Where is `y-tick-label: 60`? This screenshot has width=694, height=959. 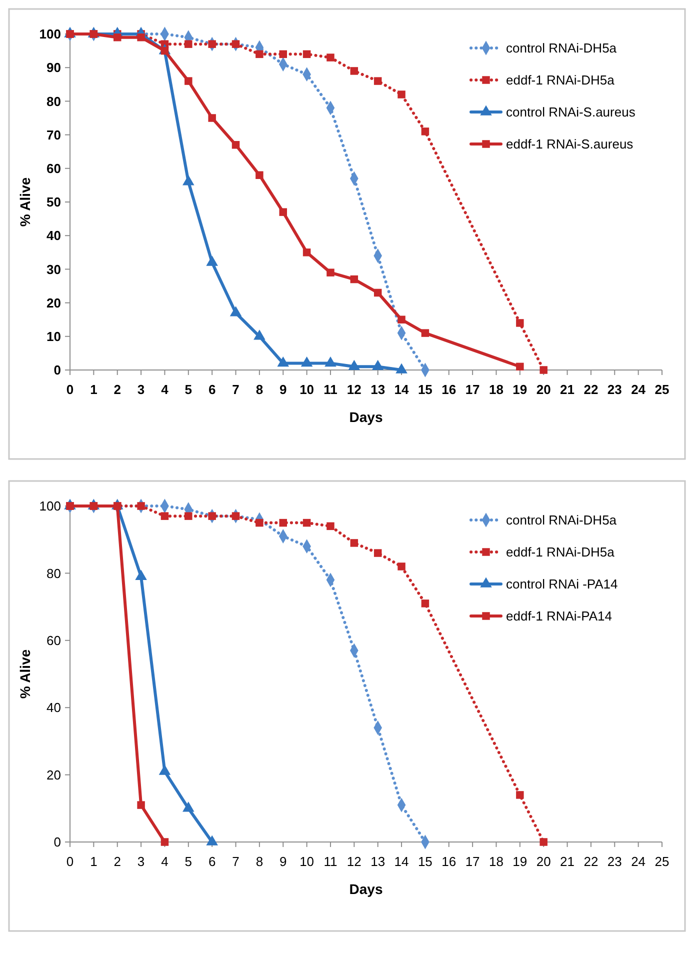 y-tick-label: 60 is located at coordinates (53, 168).